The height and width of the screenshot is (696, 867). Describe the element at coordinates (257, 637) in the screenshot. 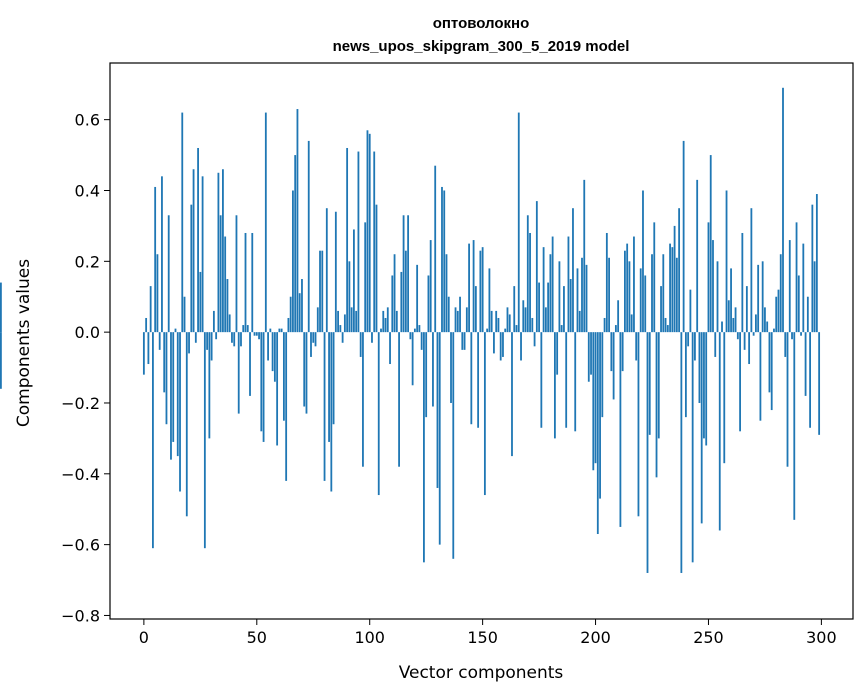

I see `x-tick-label: 50` at that location.